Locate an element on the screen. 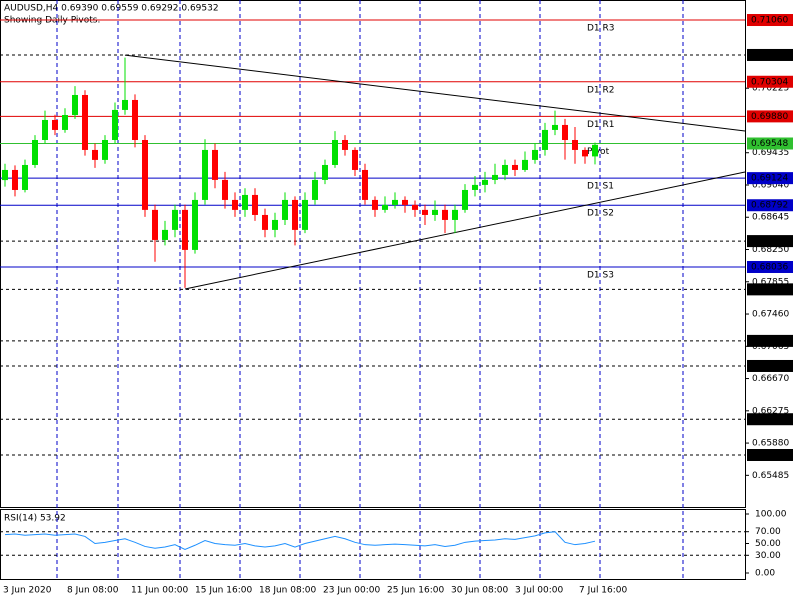 Image resolution: width=800 pixels, height=600 pixels. trendline is located at coordinates (435, 93).